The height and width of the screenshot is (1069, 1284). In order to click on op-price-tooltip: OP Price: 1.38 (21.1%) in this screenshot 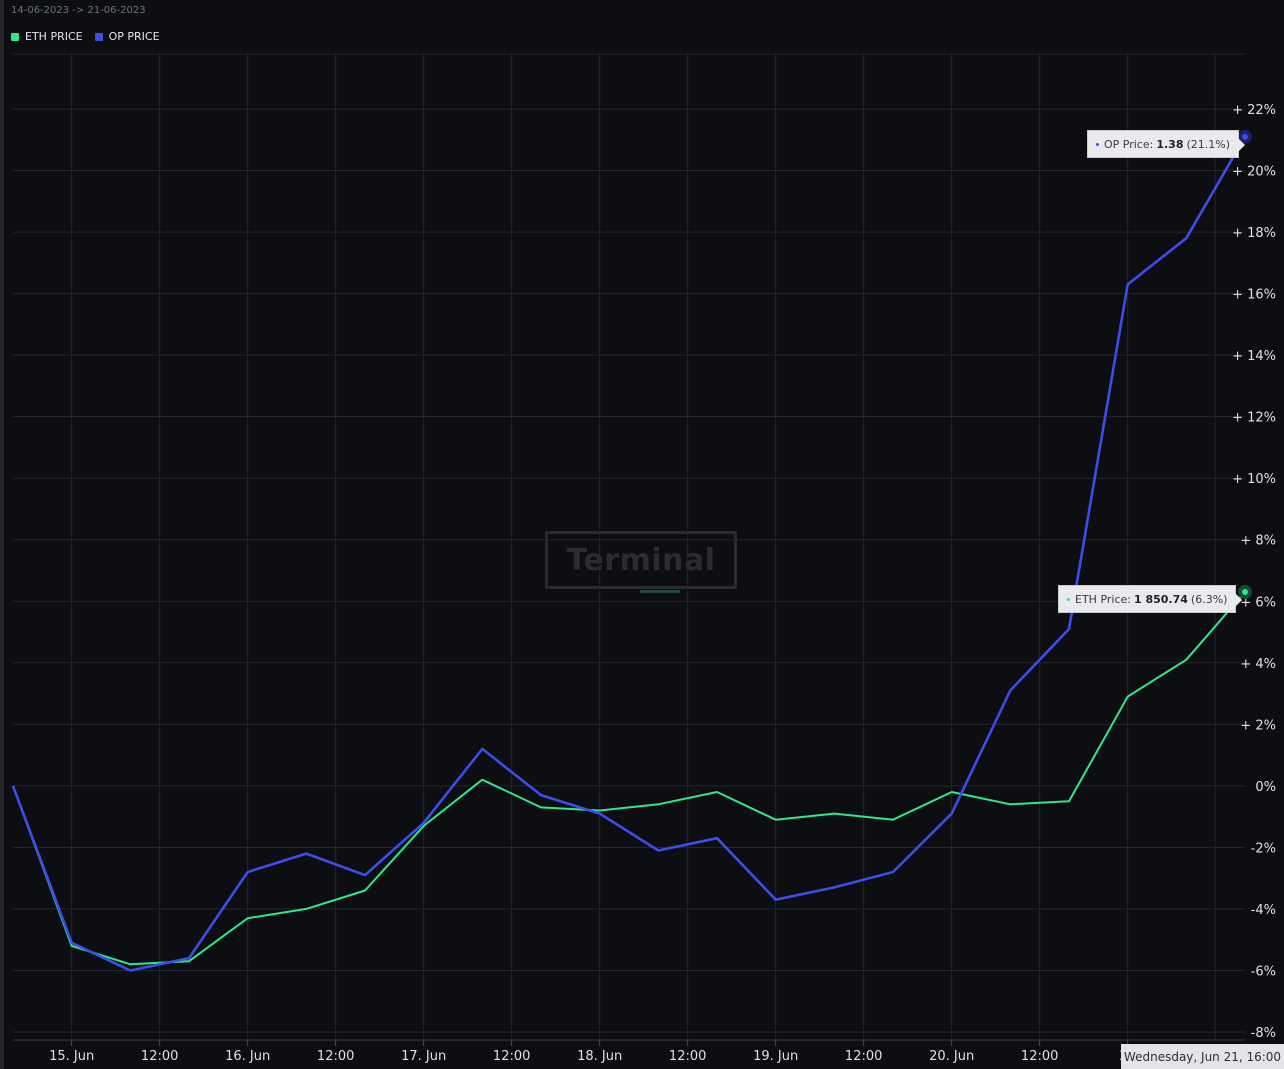, I will do `click(1166, 144)`.